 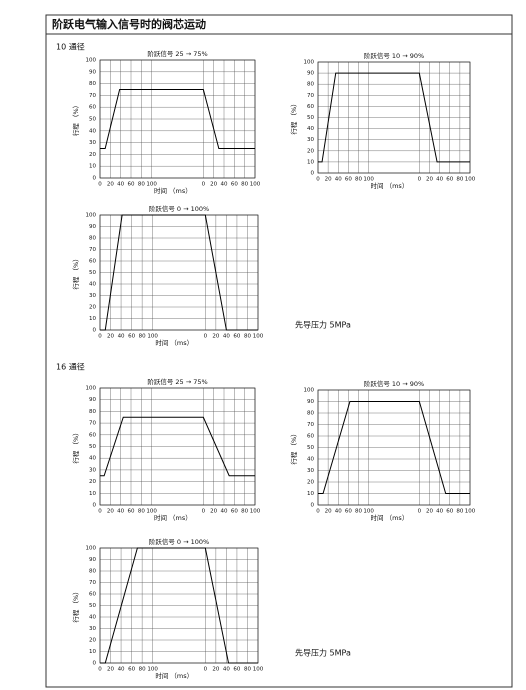 What do you see at coordinates (129, 24) in the screenshot?
I see `page-title: 阶跃电气输入信号时的阀芯运动` at bounding box center [129, 24].